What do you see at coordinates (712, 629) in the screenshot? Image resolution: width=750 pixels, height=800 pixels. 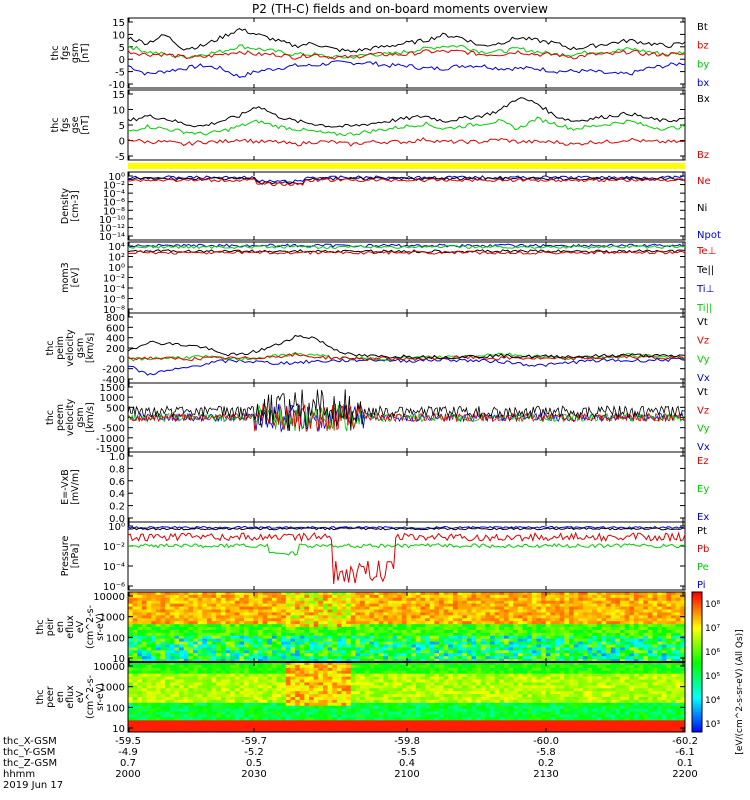 I see `colorbar-tick-label: 10⁷` at bounding box center [712, 629].